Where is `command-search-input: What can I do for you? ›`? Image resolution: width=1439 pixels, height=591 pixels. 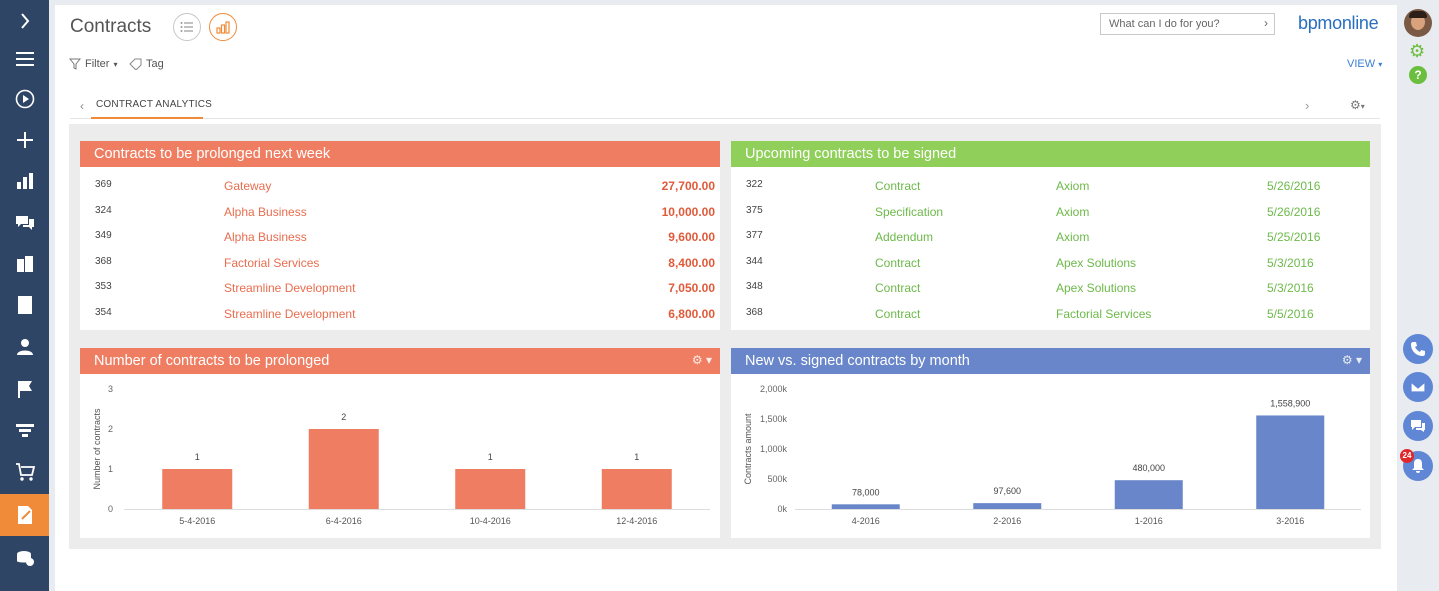
command-search-input: What can I do for you? › is located at coordinates (1187, 24).